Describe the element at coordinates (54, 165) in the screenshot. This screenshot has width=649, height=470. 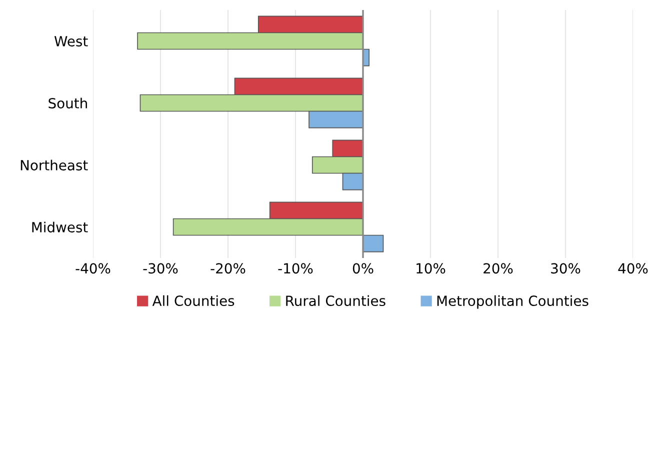
I see `y-tick-label: Northeast` at that location.